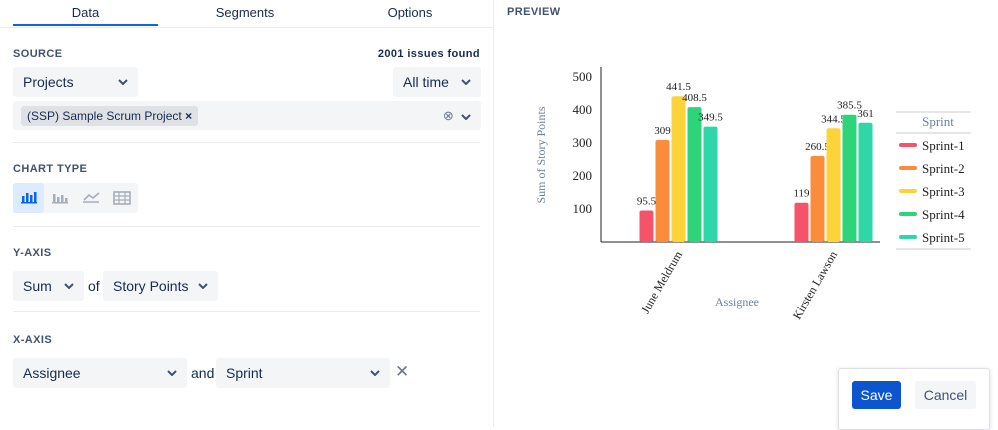 This screenshot has width=998, height=430. Describe the element at coordinates (945, 395) in the screenshot. I see `cancel-button: Cancel` at that location.